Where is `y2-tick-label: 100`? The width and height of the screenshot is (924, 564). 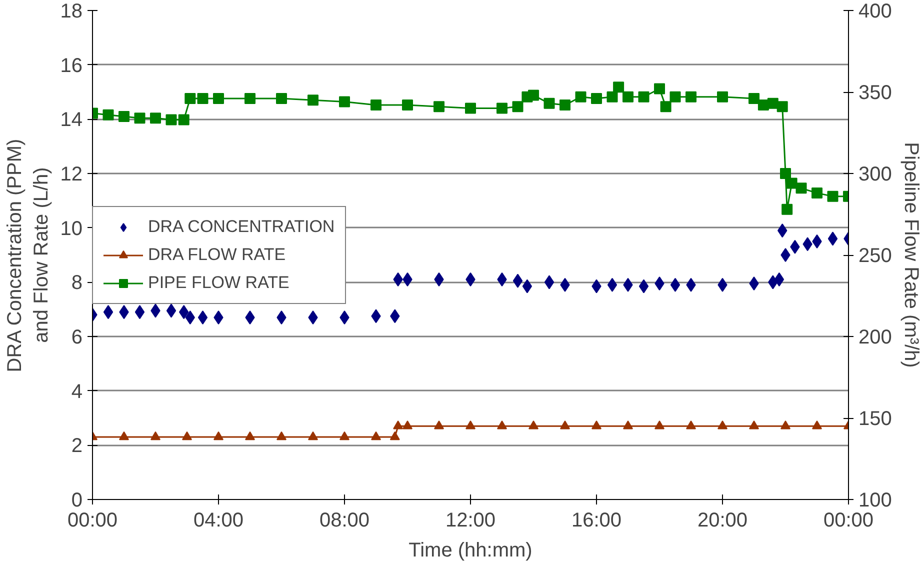 y2-tick-label: 100 is located at coordinates (875, 501).